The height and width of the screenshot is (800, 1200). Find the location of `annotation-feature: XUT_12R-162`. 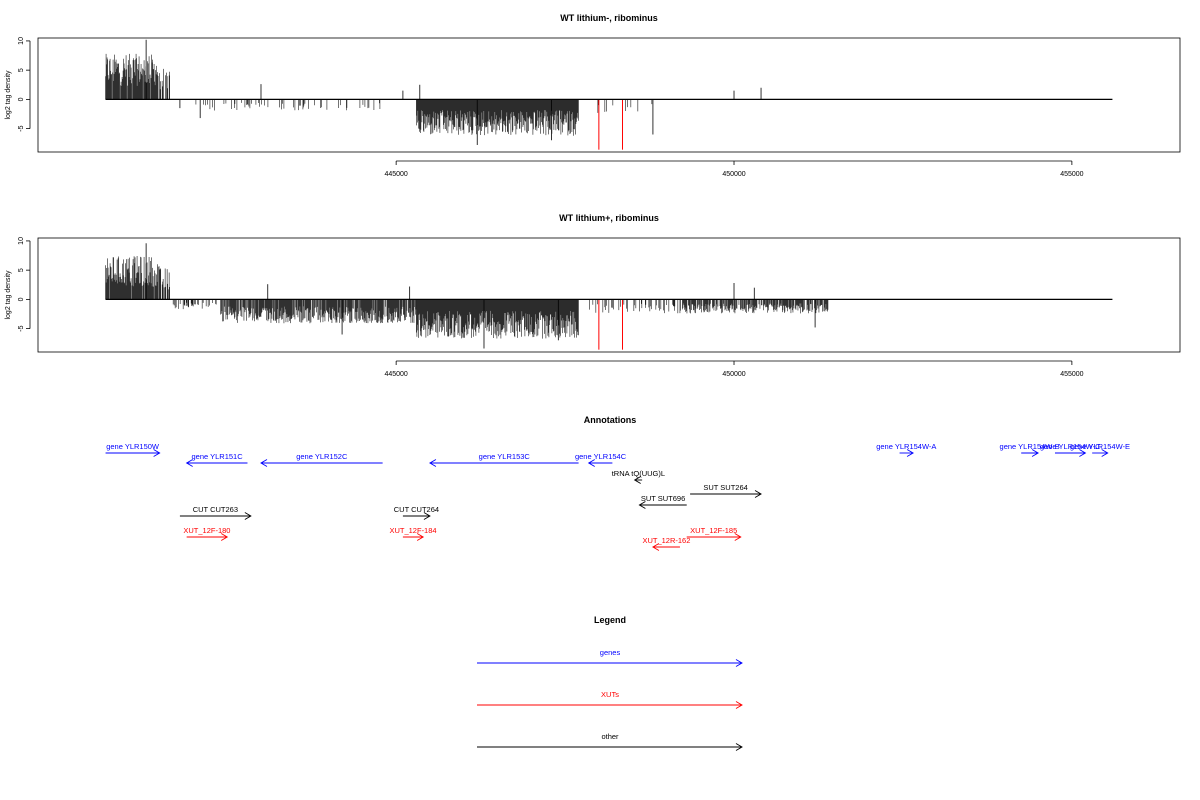

annotation-feature: XUT_12R-162 is located at coordinates (666, 543).